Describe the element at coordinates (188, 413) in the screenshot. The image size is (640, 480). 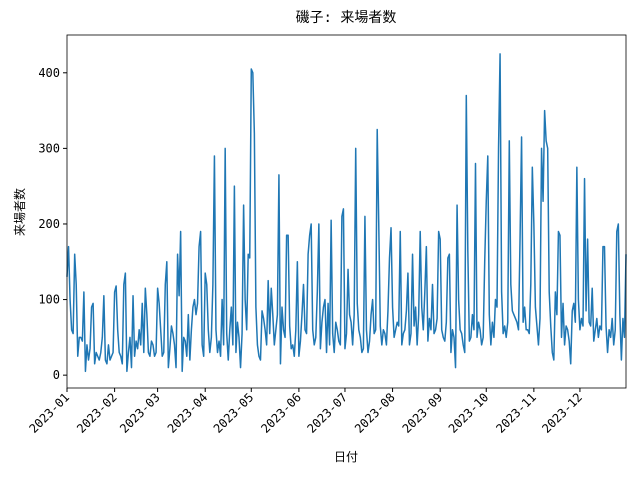
I see `x-tick-label: 2023-04` at that location.